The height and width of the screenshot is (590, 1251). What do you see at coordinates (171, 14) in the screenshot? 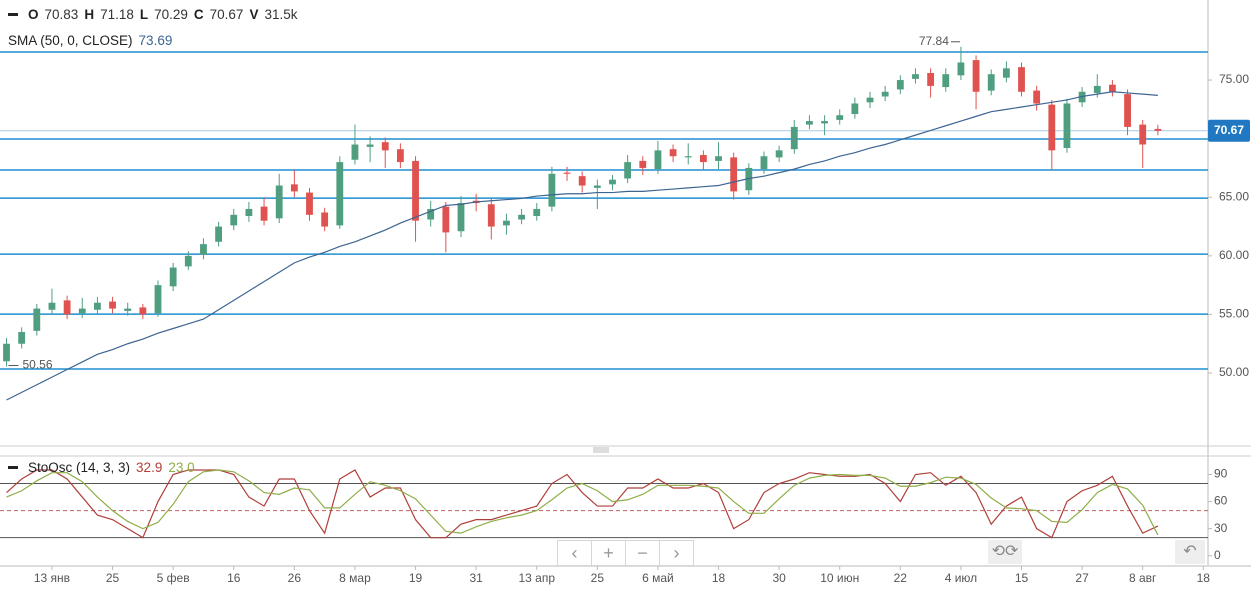
I see `ohlc-value: 70.29` at bounding box center [171, 14].